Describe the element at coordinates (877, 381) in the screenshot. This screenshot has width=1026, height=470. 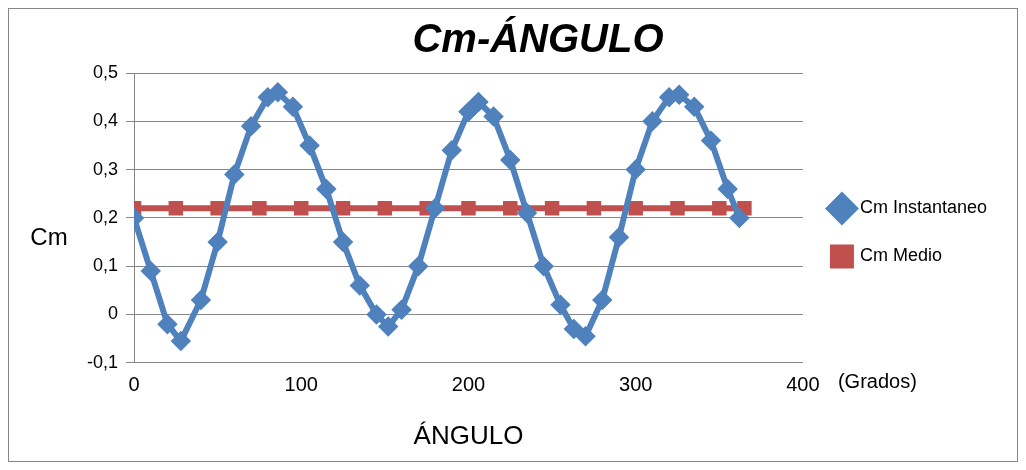
I see `text: (Grados)` at that location.